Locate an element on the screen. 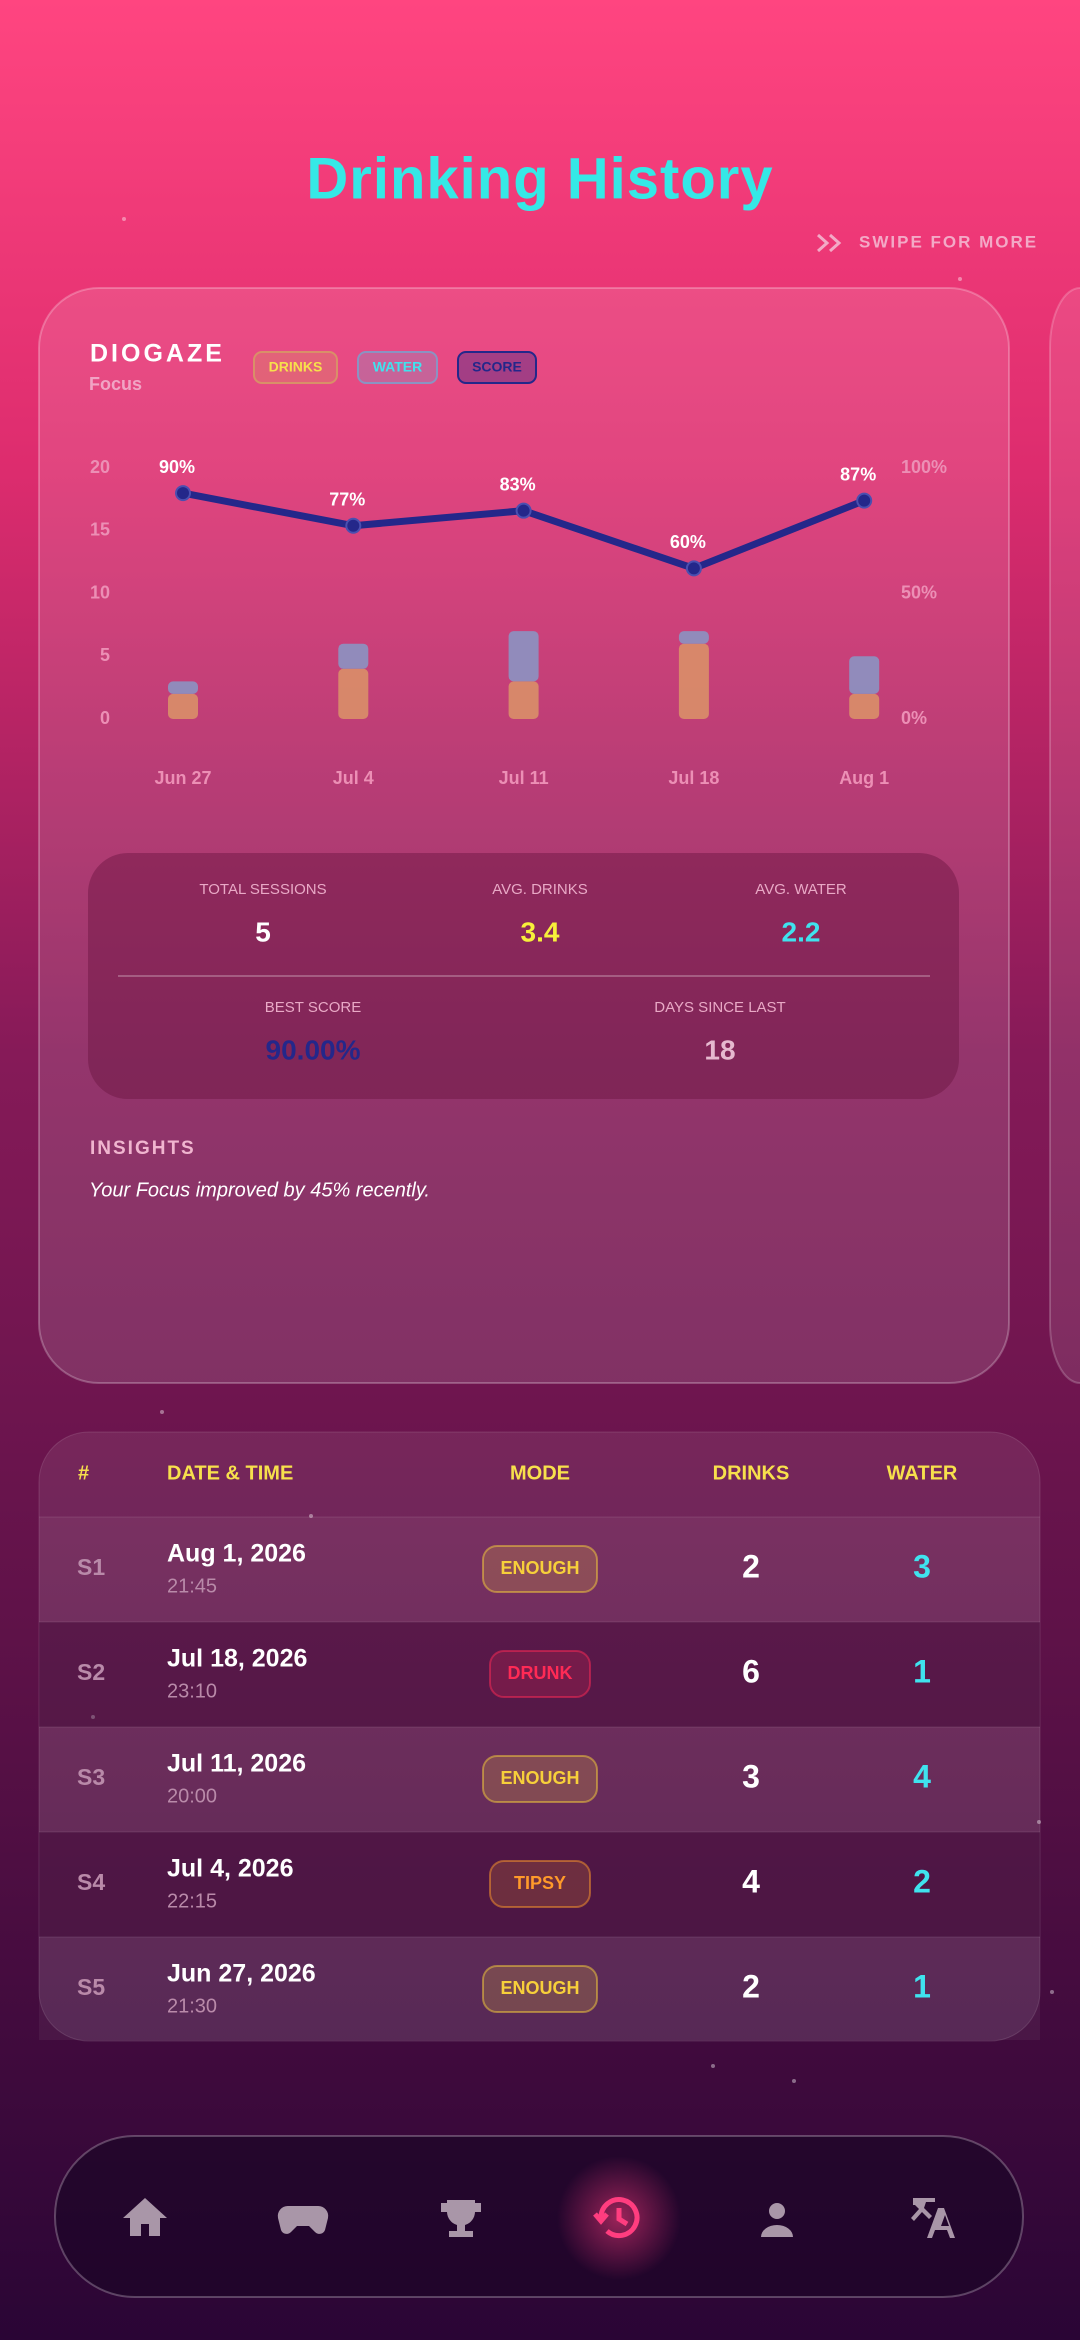 The height and width of the screenshot is (2340, 1080). stat-label: AVG. WATER is located at coordinates (801, 889).